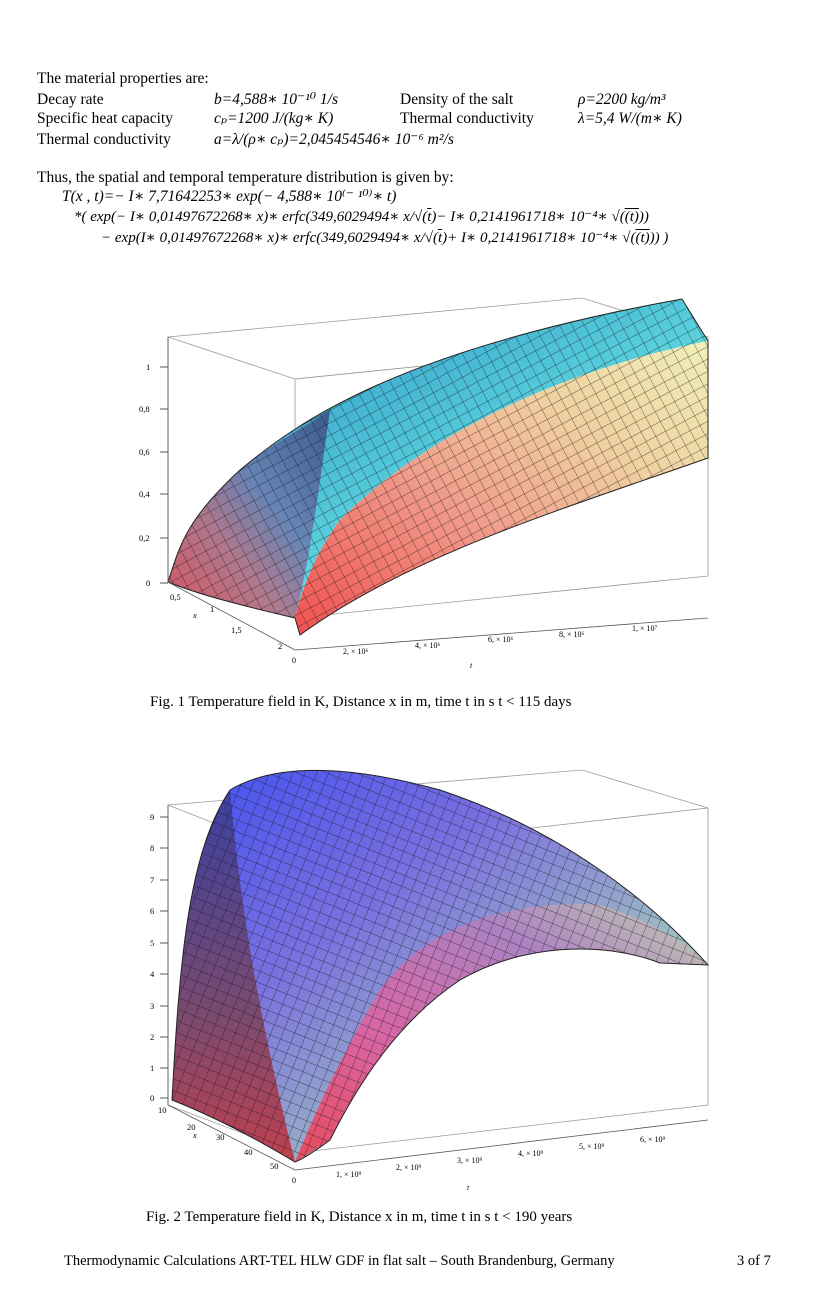 This screenshot has width=816, height=1301. What do you see at coordinates (194, 1135) in the screenshot?
I see `fig2-x-label: x` at bounding box center [194, 1135].